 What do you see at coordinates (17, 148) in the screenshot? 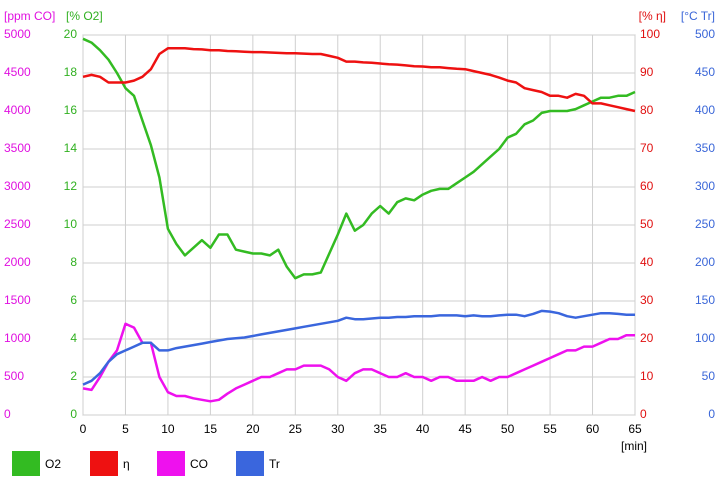
I see `y-tick-label: 3500` at bounding box center [17, 148].